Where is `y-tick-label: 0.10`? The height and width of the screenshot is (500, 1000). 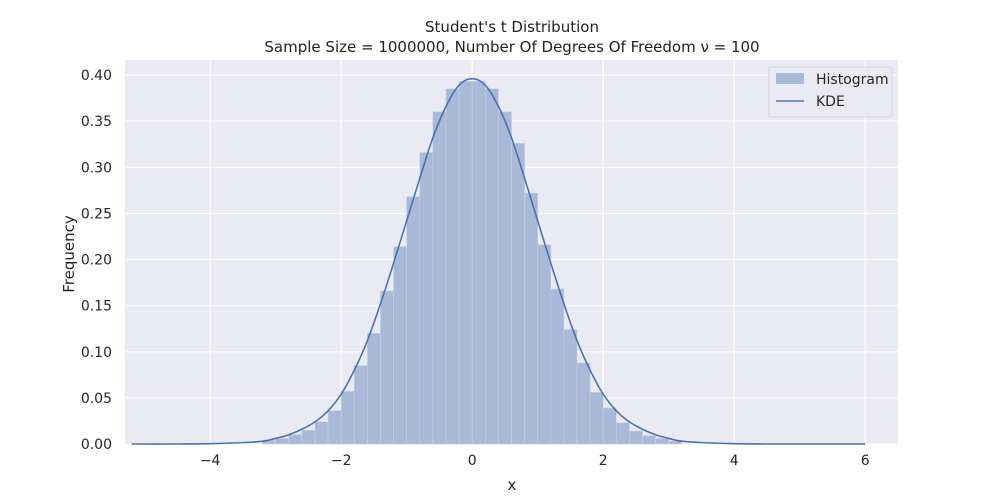 y-tick-label: 0.10 is located at coordinates (96, 353).